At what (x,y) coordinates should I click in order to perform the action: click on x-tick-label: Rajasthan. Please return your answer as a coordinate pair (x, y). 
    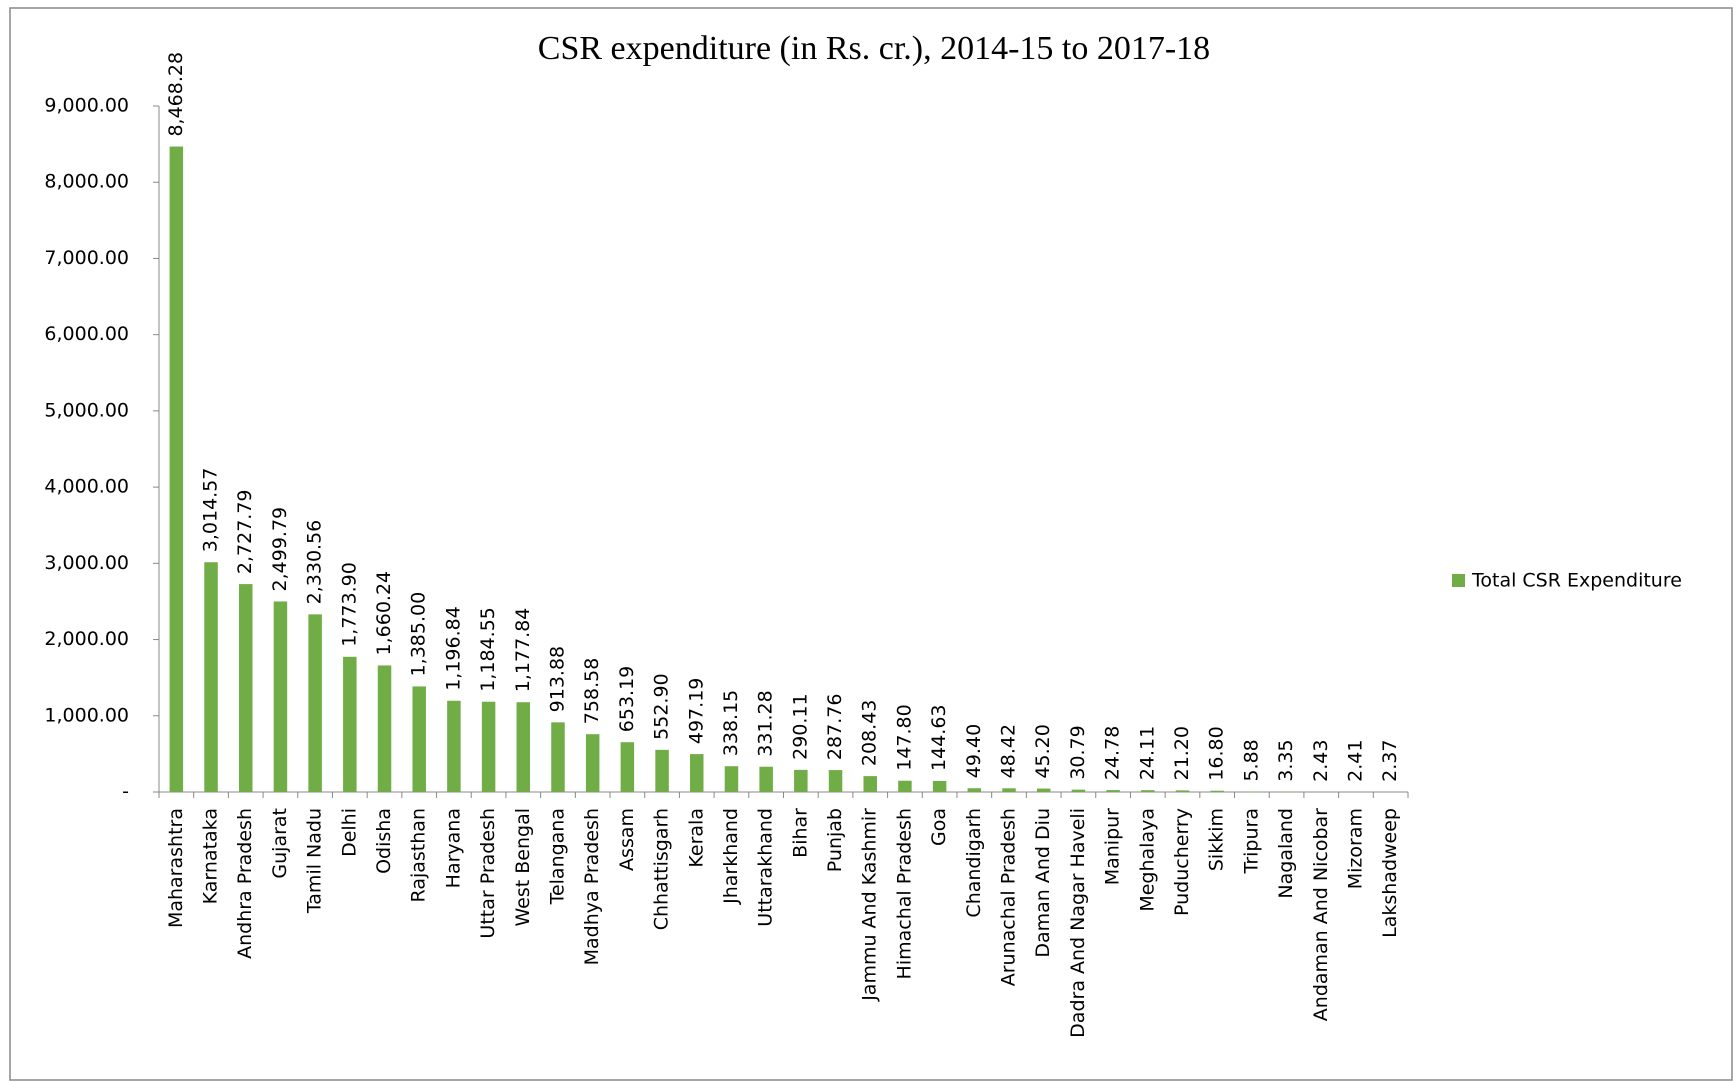
    Looking at the image, I should click on (419, 855).